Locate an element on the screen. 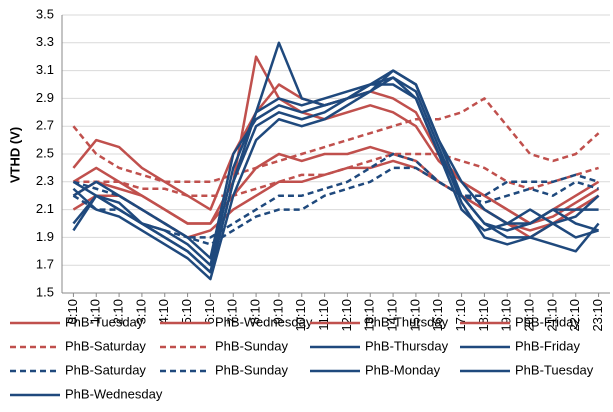  x-tick-label: 14:10 is located at coordinates (392, 315).